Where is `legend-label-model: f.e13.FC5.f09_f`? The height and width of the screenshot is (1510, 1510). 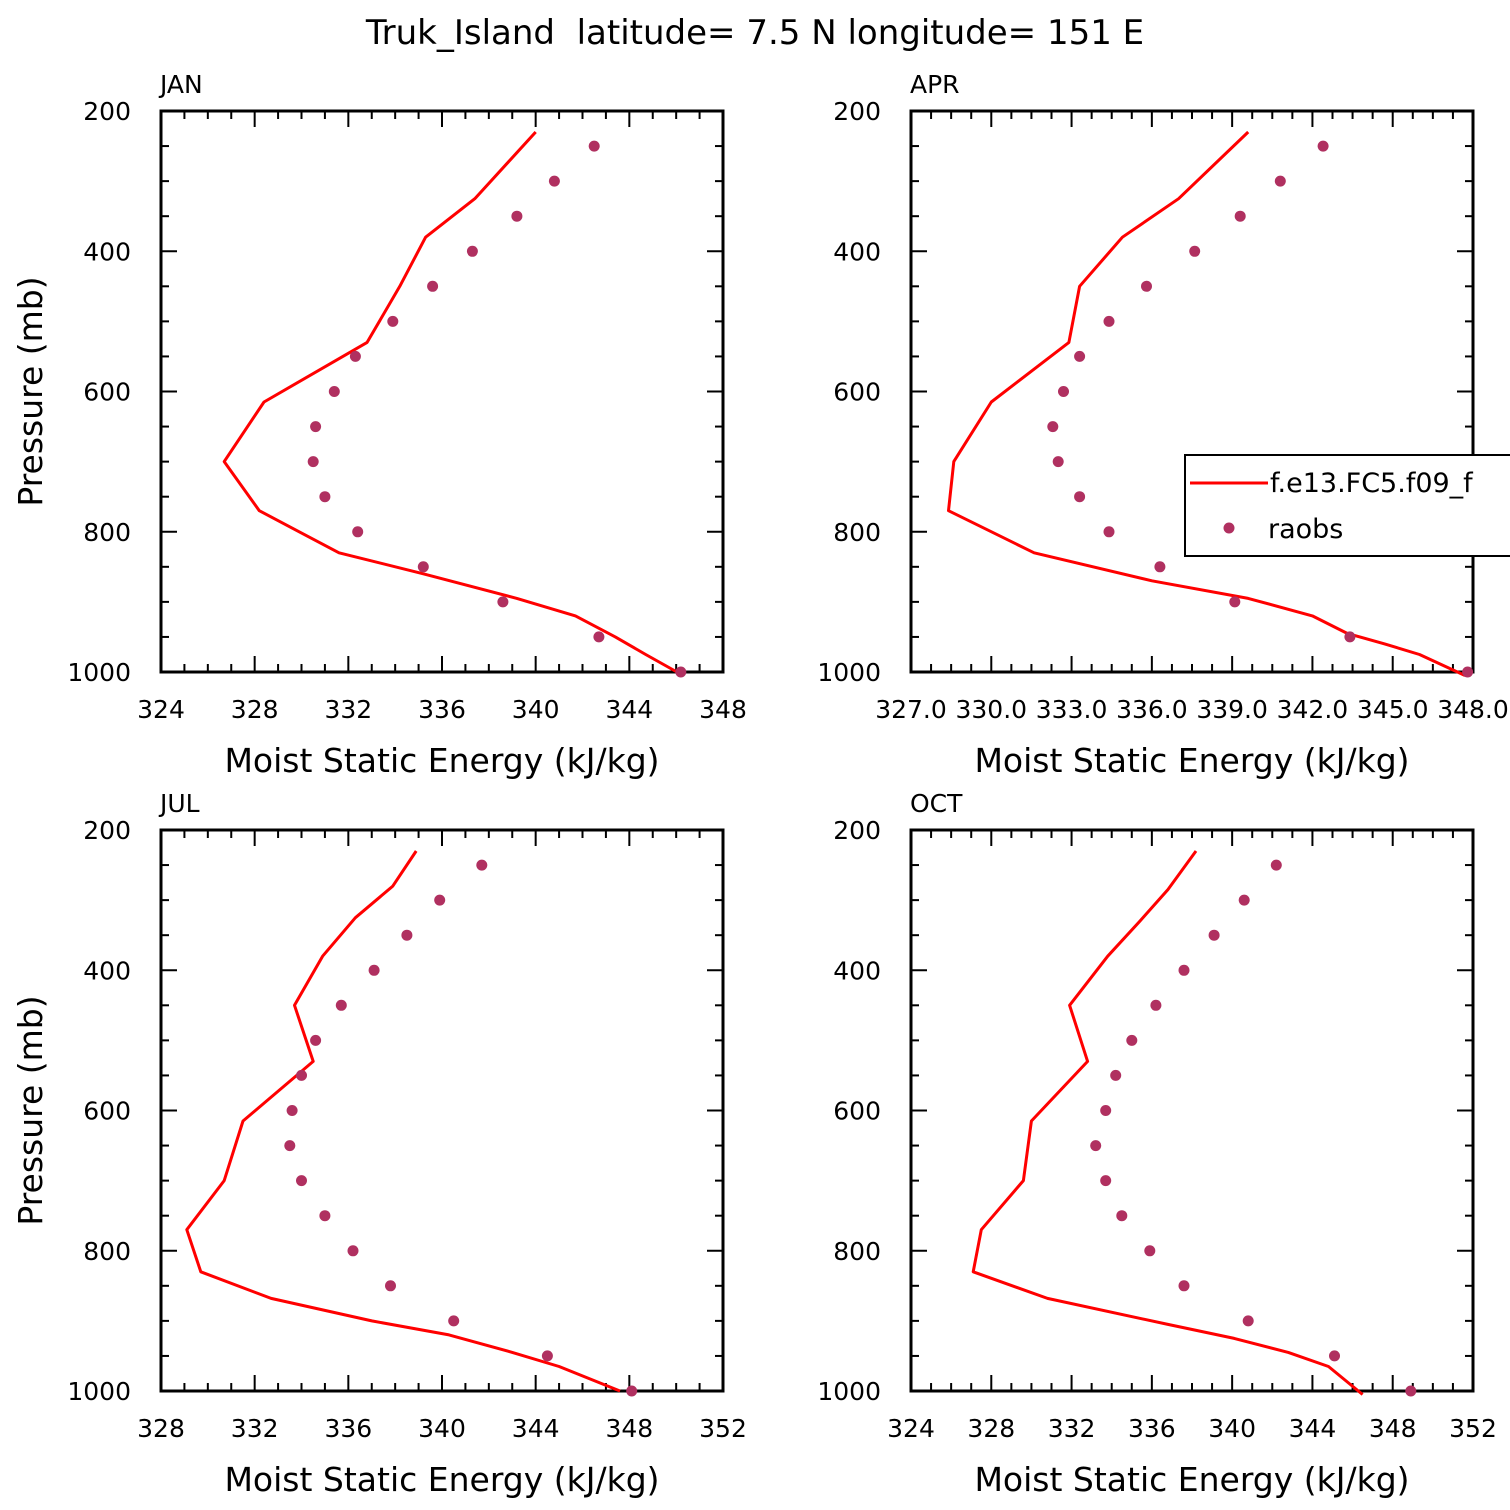
legend-label-model: f.e13.FC5.f09_f is located at coordinates (1372, 483).